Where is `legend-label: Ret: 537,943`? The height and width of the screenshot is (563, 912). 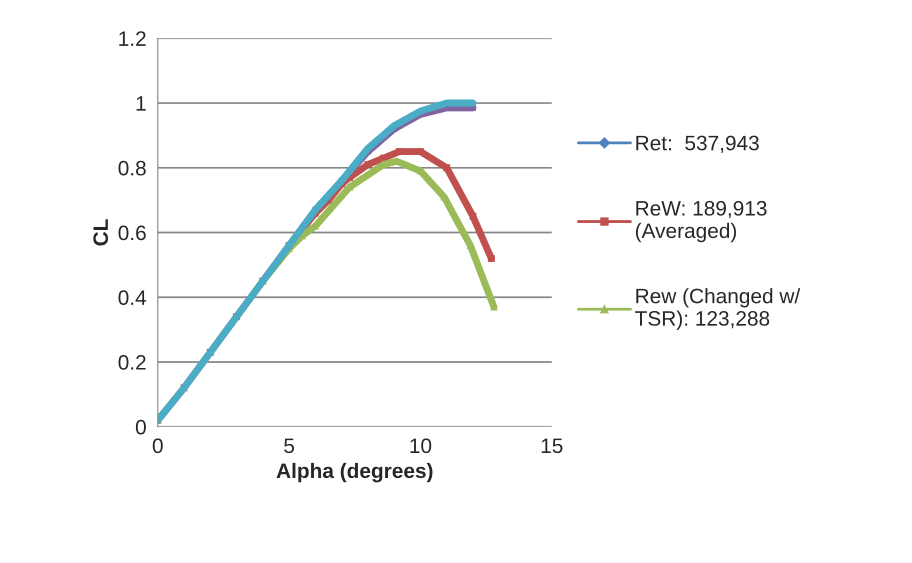
legend-label: Ret: 537,943 is located at coordinates (697, 144).